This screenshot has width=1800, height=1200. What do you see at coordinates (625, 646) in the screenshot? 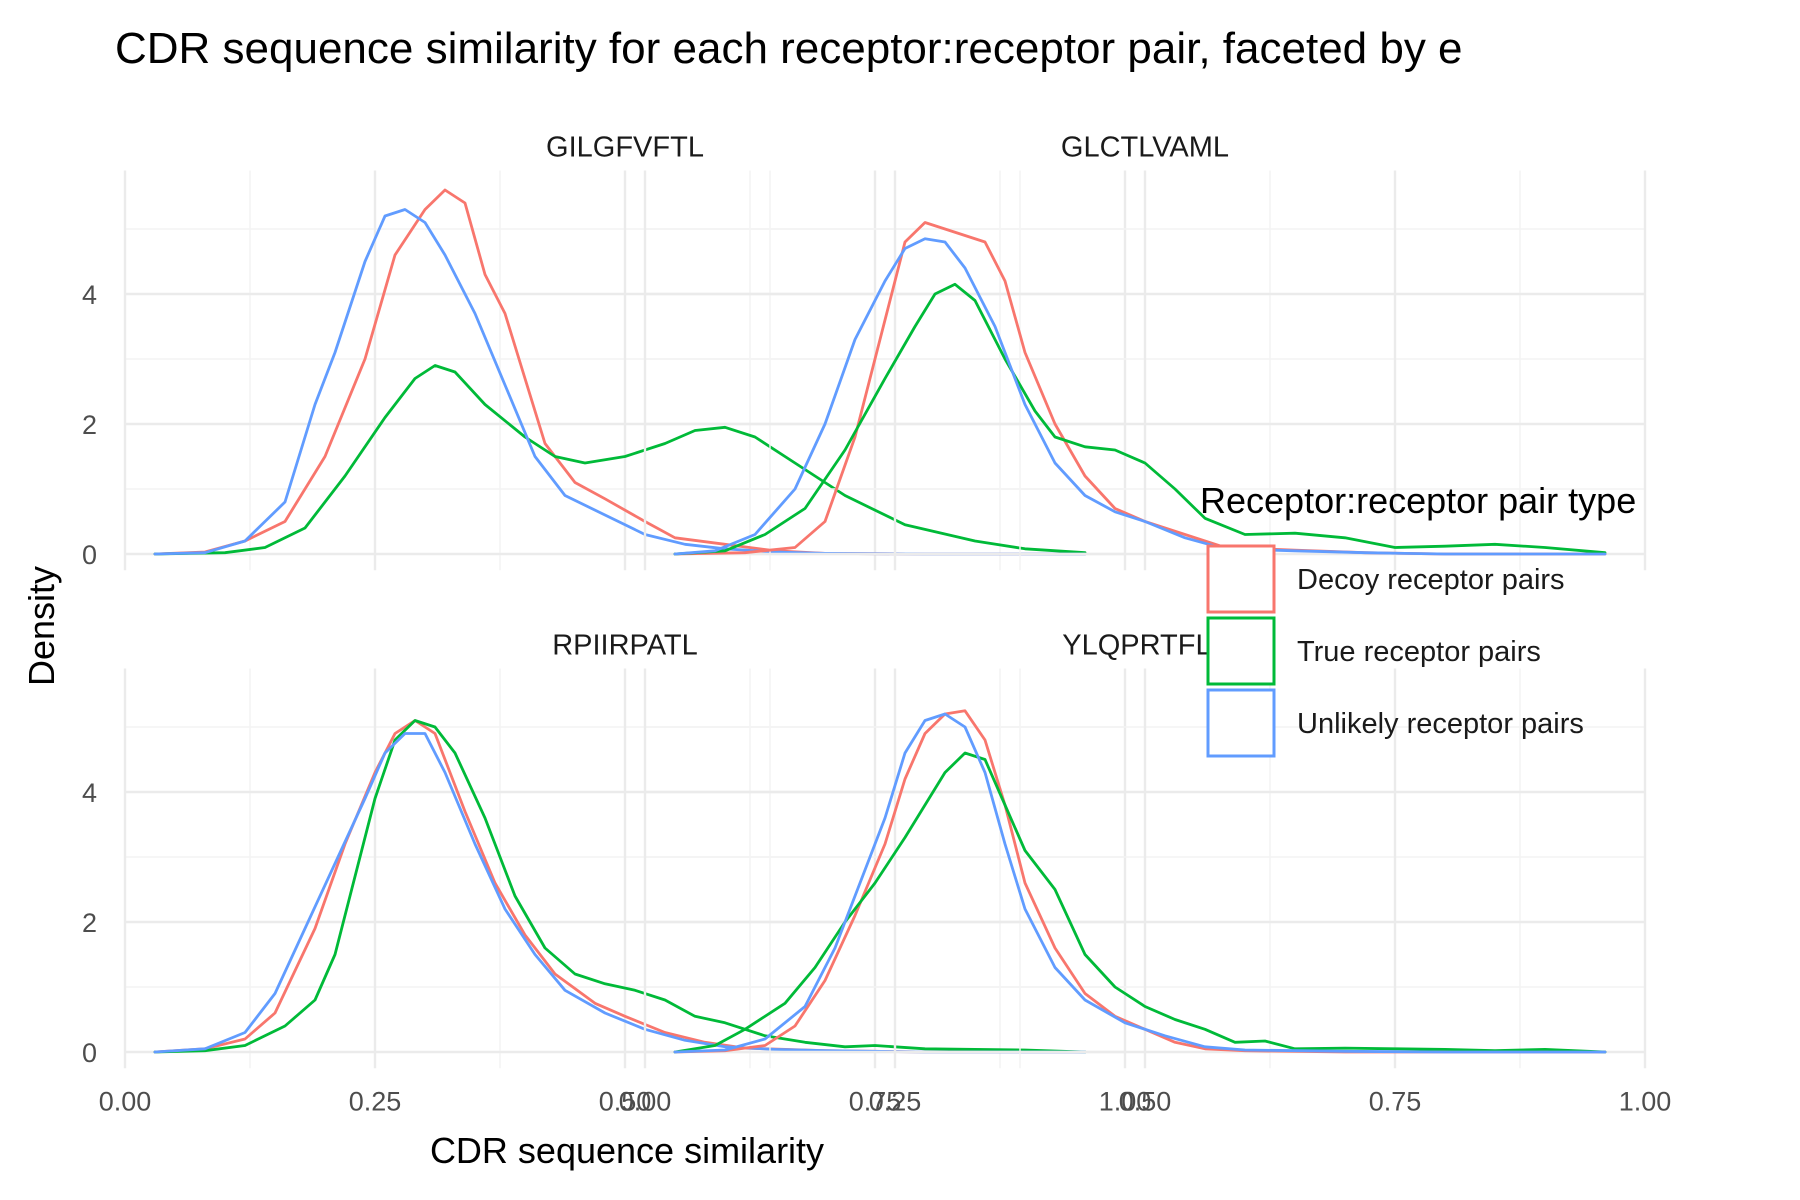
I see `facet-strip-label: RPIIRPATL` at bounding box center [625, 646].